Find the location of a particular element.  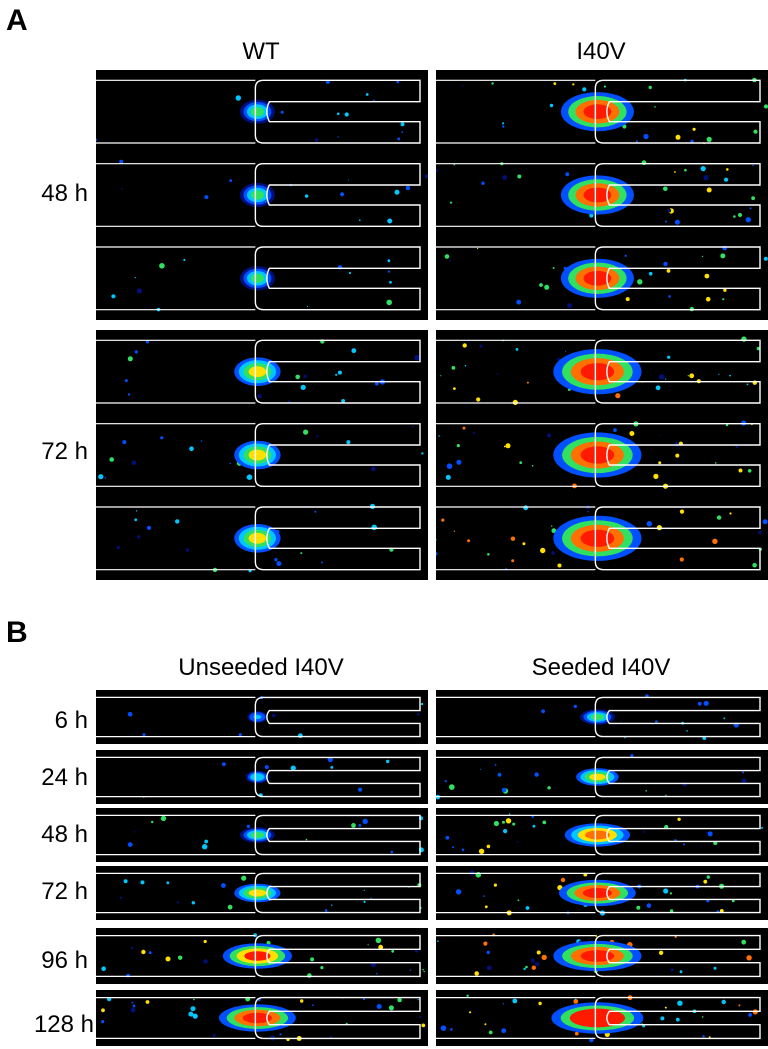

panel-a-col-title-i40v: I40V is located at coordinates (601, 51).